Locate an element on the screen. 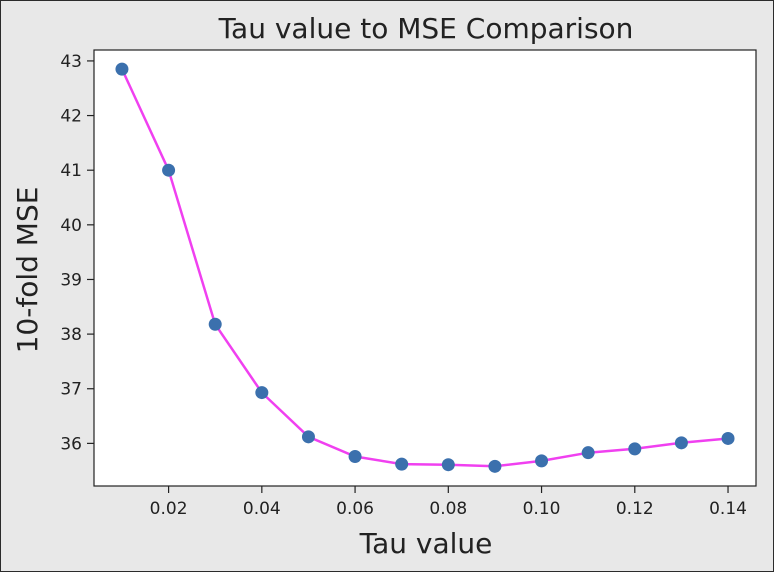  x-tick-label: 0.14 is located at coordinates (728, 509).